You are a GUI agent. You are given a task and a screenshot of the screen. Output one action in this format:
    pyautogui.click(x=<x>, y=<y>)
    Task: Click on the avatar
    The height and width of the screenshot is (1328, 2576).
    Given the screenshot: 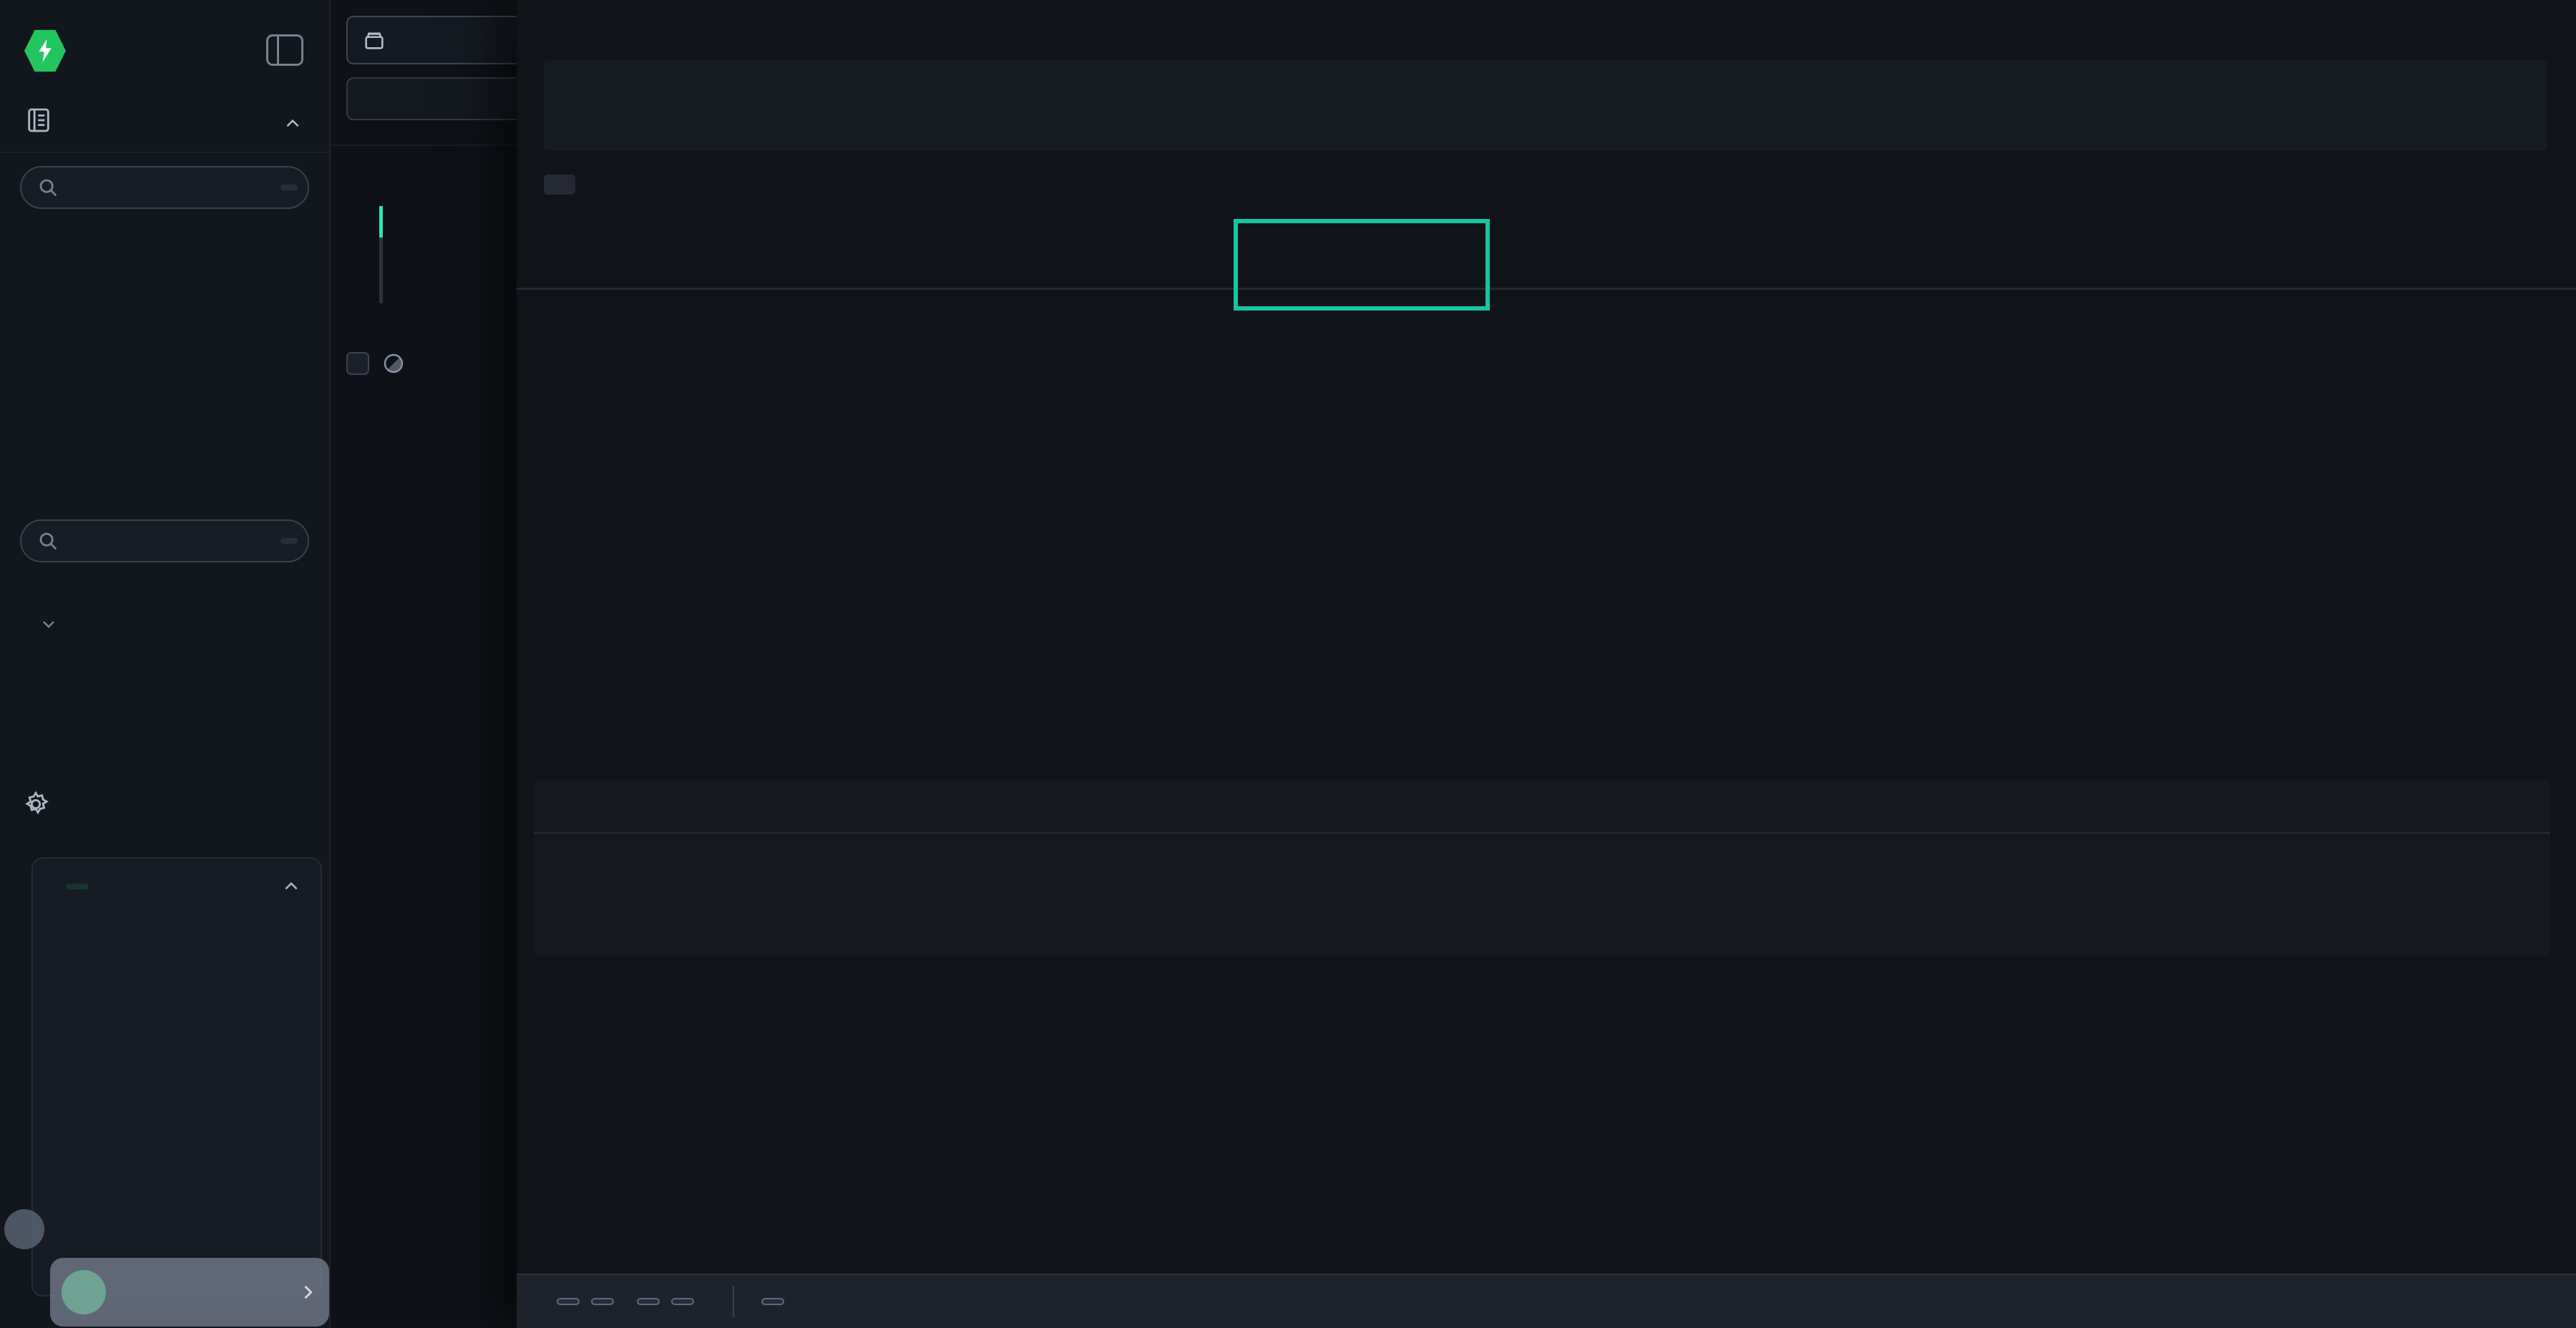 What is the action you would take?
    pyautogui.click(x=84, y=1292)
    